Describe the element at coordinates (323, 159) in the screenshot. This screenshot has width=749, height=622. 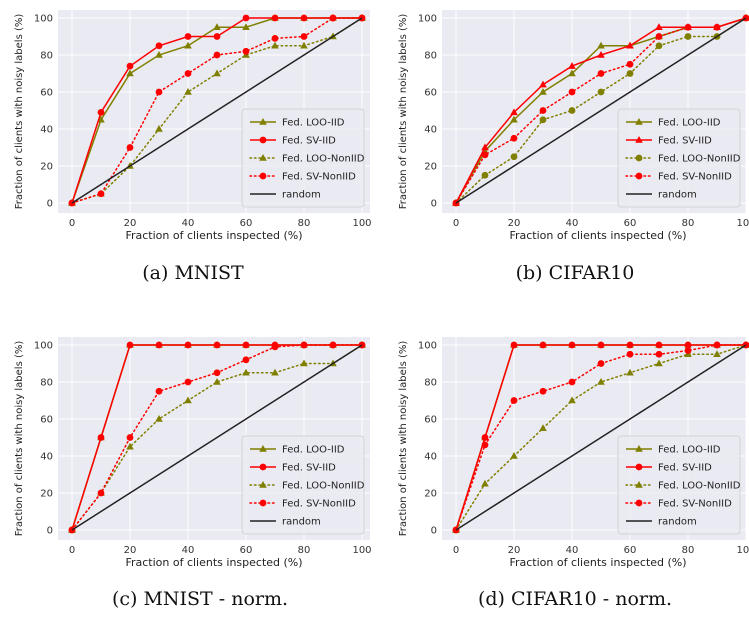
I see `legend-label: Fed. LOO-NonIID` at that location.